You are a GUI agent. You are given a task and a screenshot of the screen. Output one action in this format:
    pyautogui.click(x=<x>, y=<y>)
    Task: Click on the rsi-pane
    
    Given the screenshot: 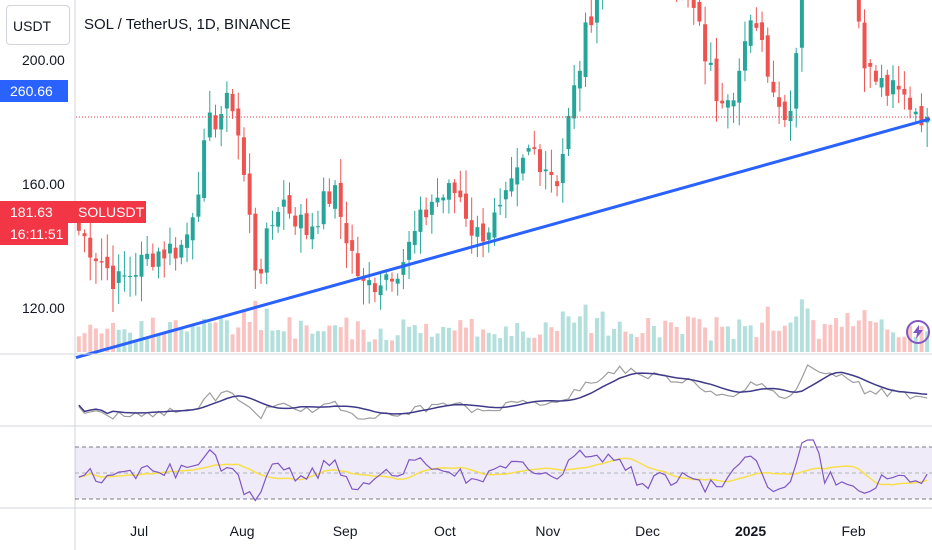 What is the action you would take?
    pyautogui.click(x=503, y=470)
    